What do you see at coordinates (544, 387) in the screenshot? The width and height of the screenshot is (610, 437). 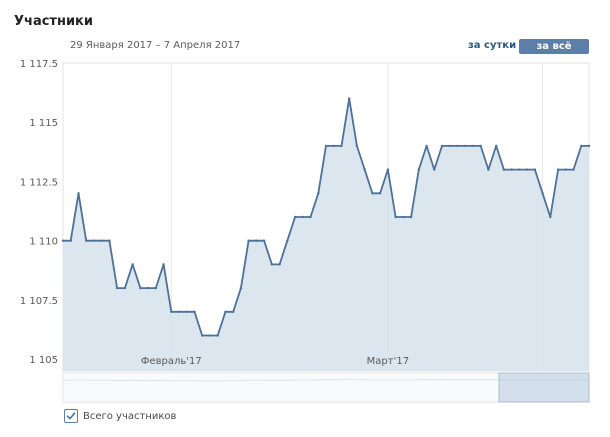 I see `navigator-selection` at bounding box center [544, 387].